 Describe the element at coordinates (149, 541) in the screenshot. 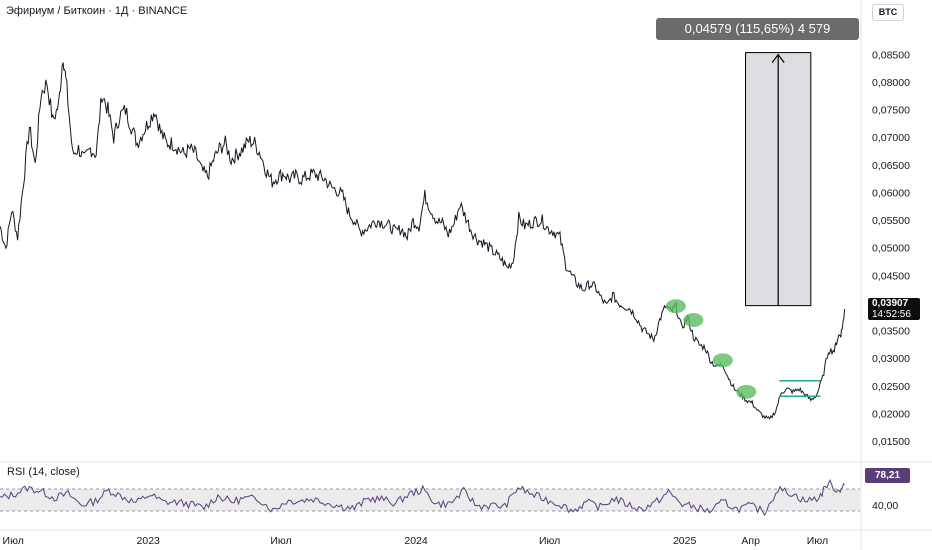

I see `time-tick-label: 2023` at that location.